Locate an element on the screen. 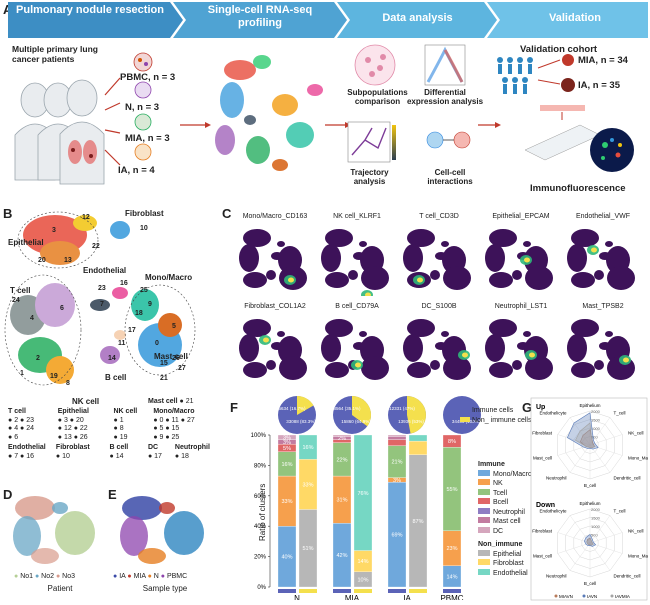 The image size is (650, 605). panel-b-umap is located at coordinates (100, 298).